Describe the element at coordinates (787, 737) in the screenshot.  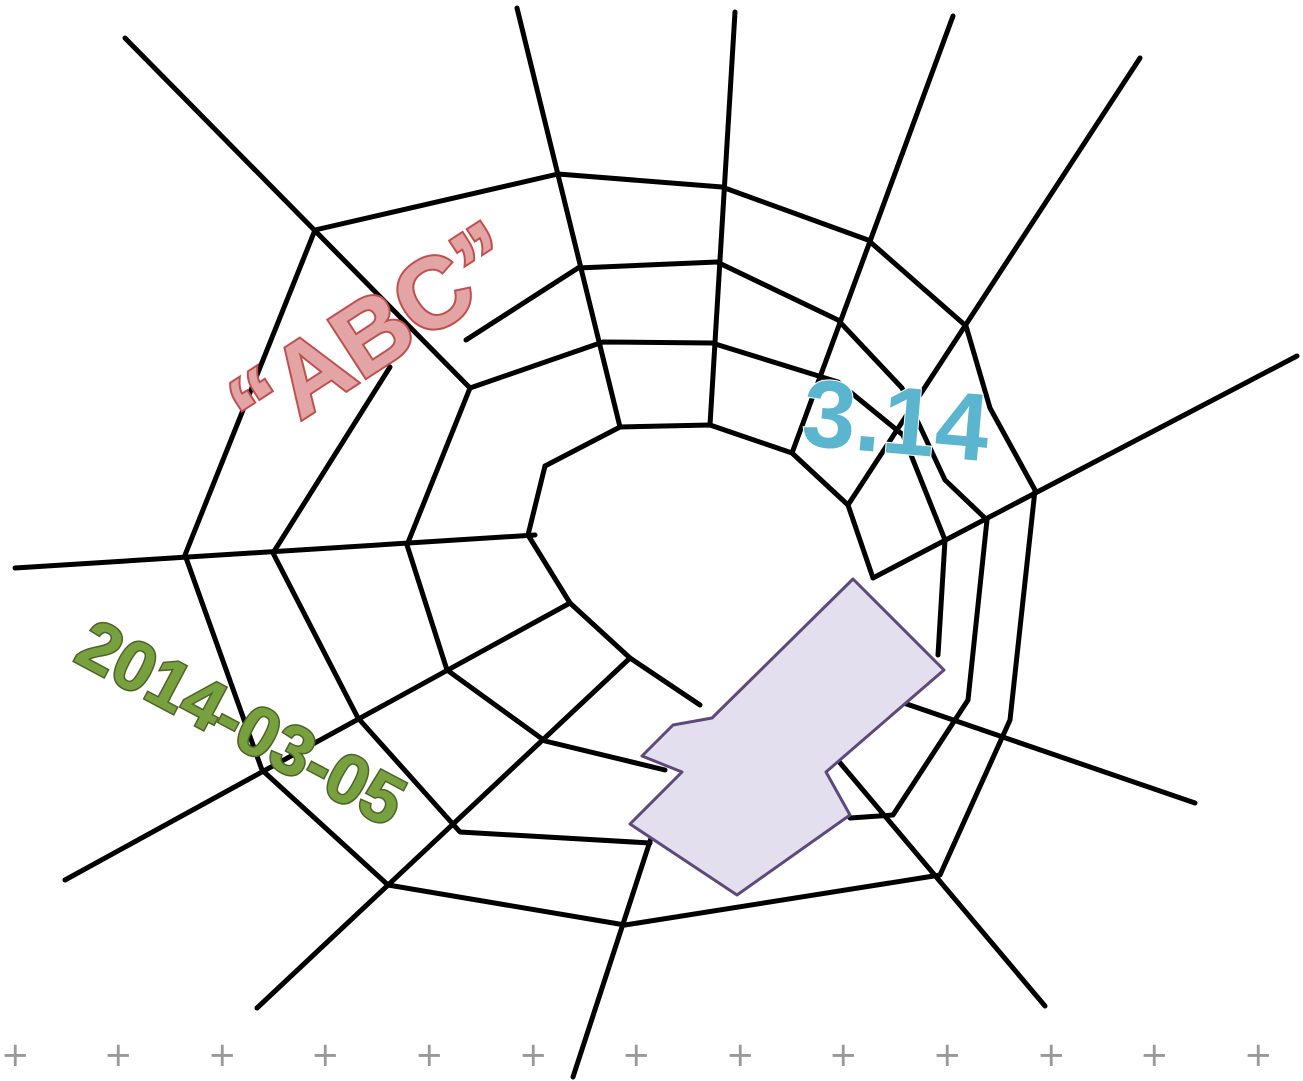
I see `highlight-shape` at that location.